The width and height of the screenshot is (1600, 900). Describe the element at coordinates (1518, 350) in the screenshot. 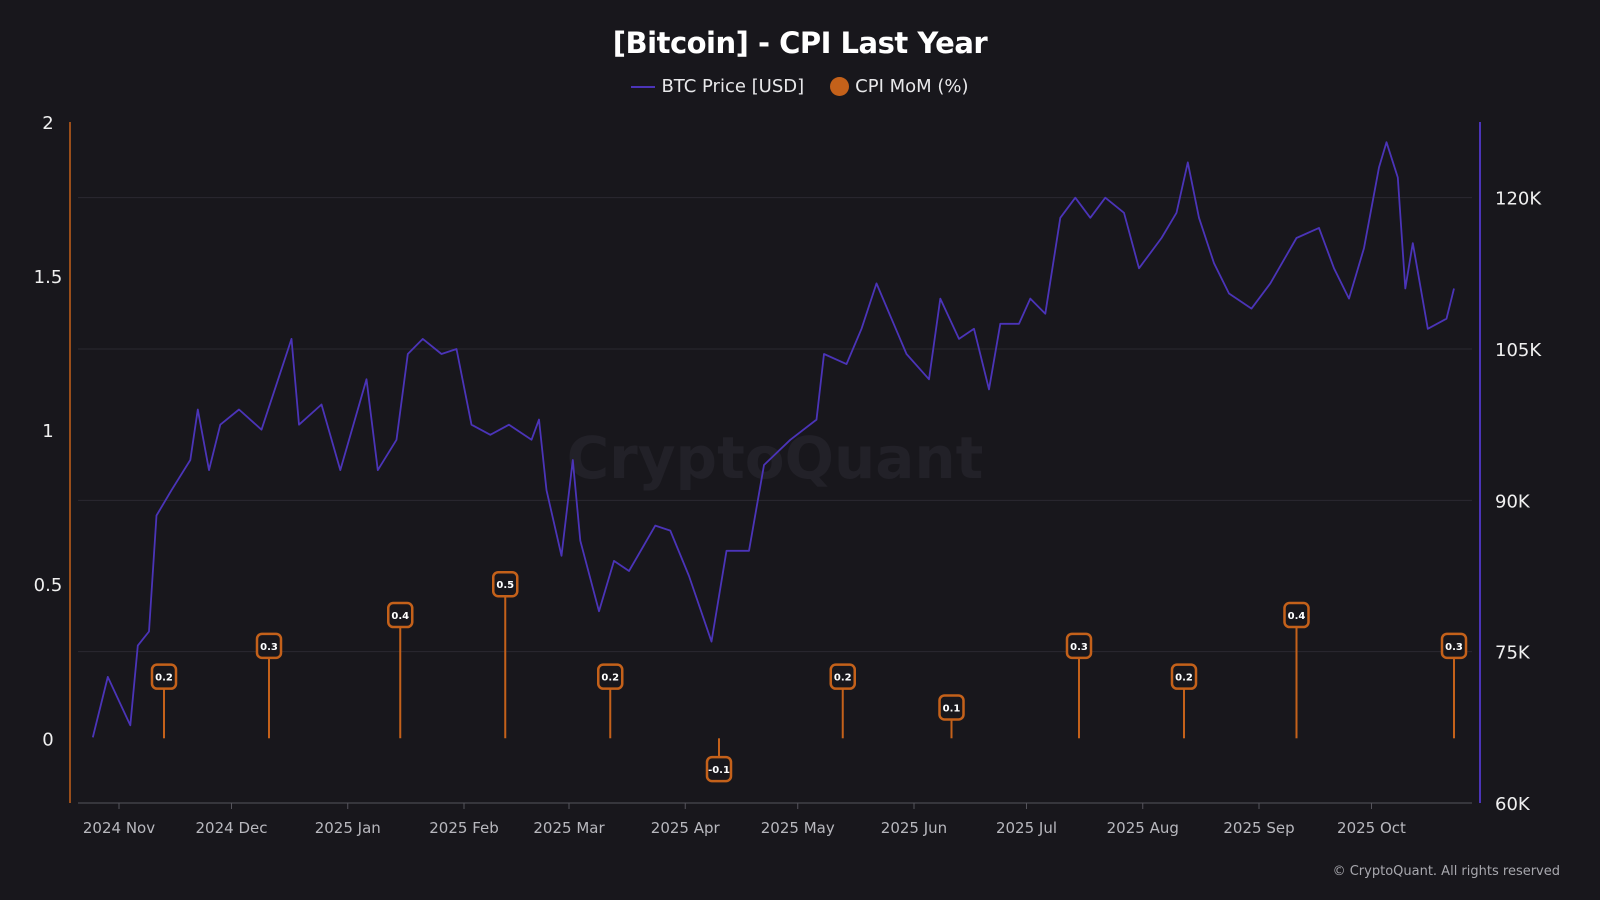

I see `y-right-tick-label: 105K` at that location.